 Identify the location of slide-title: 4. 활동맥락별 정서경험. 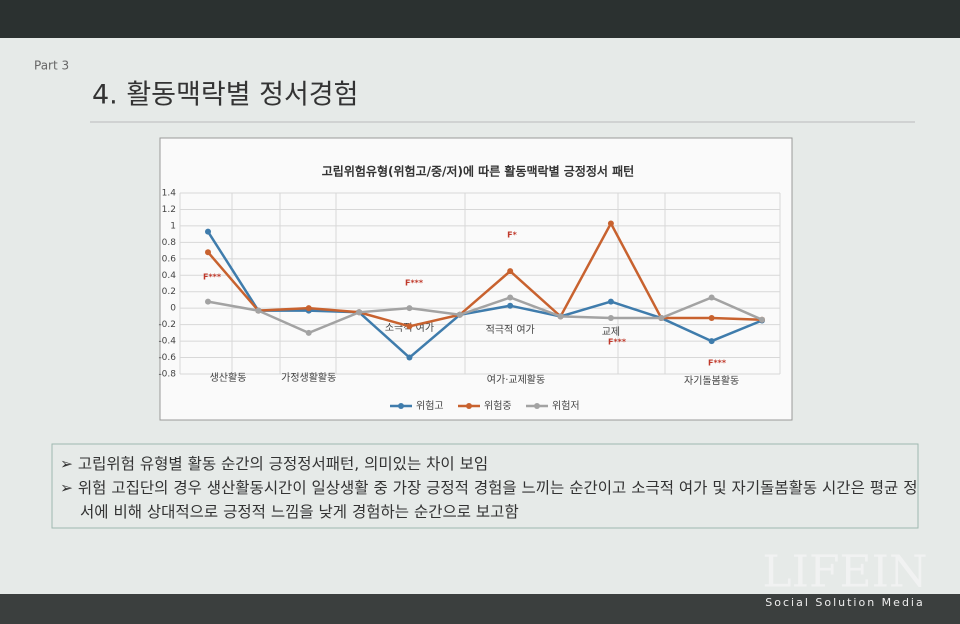
(225, 95).